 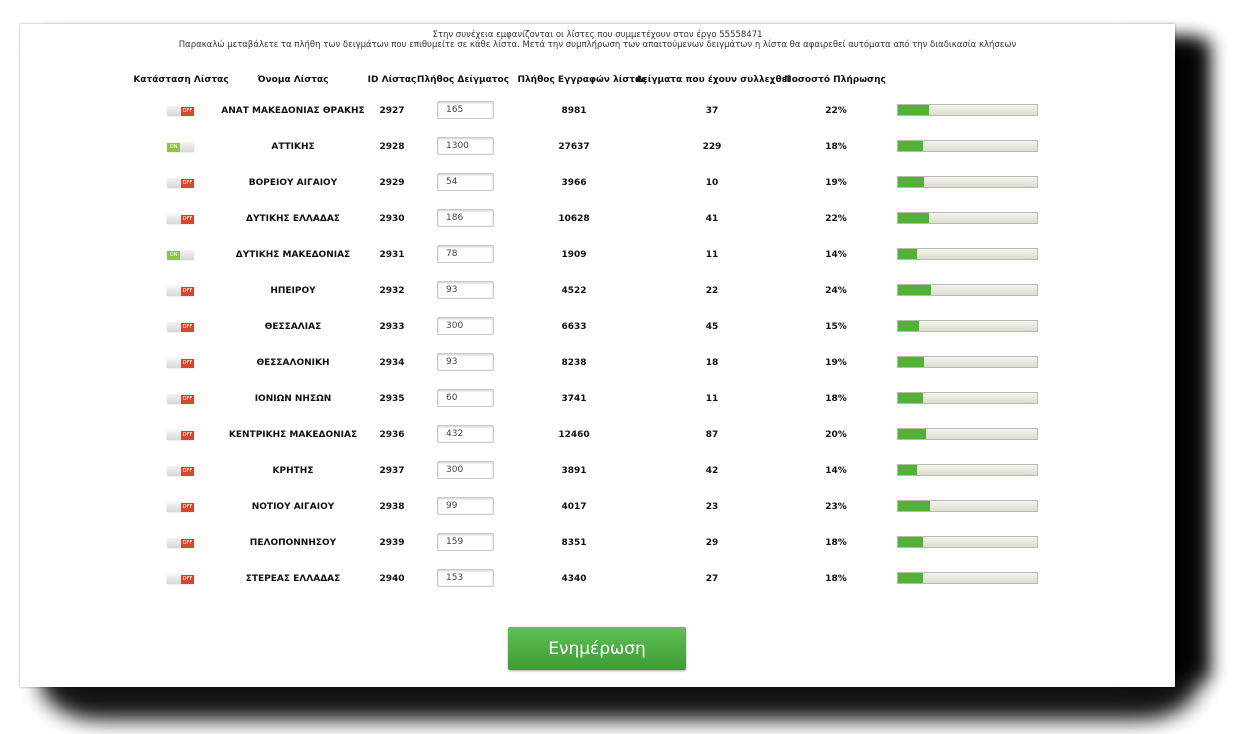 I want to click on list-id: 2936, so click(x=392, y=435).